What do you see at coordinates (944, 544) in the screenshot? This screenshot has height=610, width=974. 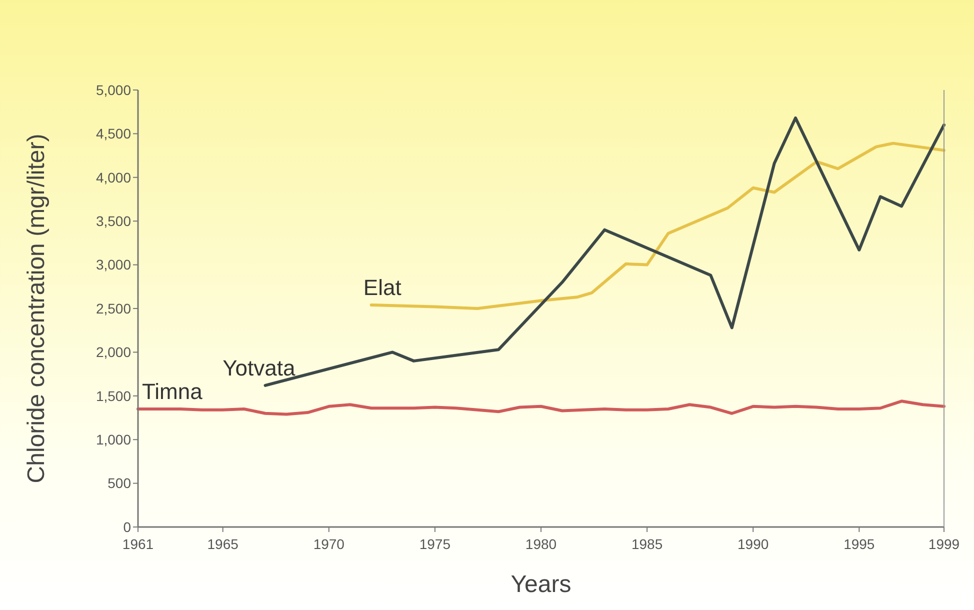 I see `x-tick-label: 1999` at bounding box center [944, 544].